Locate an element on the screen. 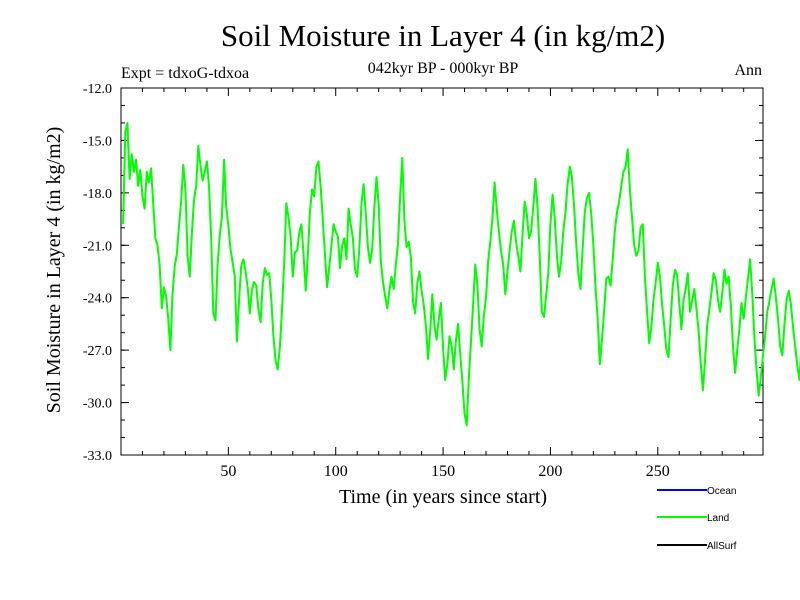 This screenshot has width=800, height=600. x-tick-label: 250 is located at coordinates (658, 471).